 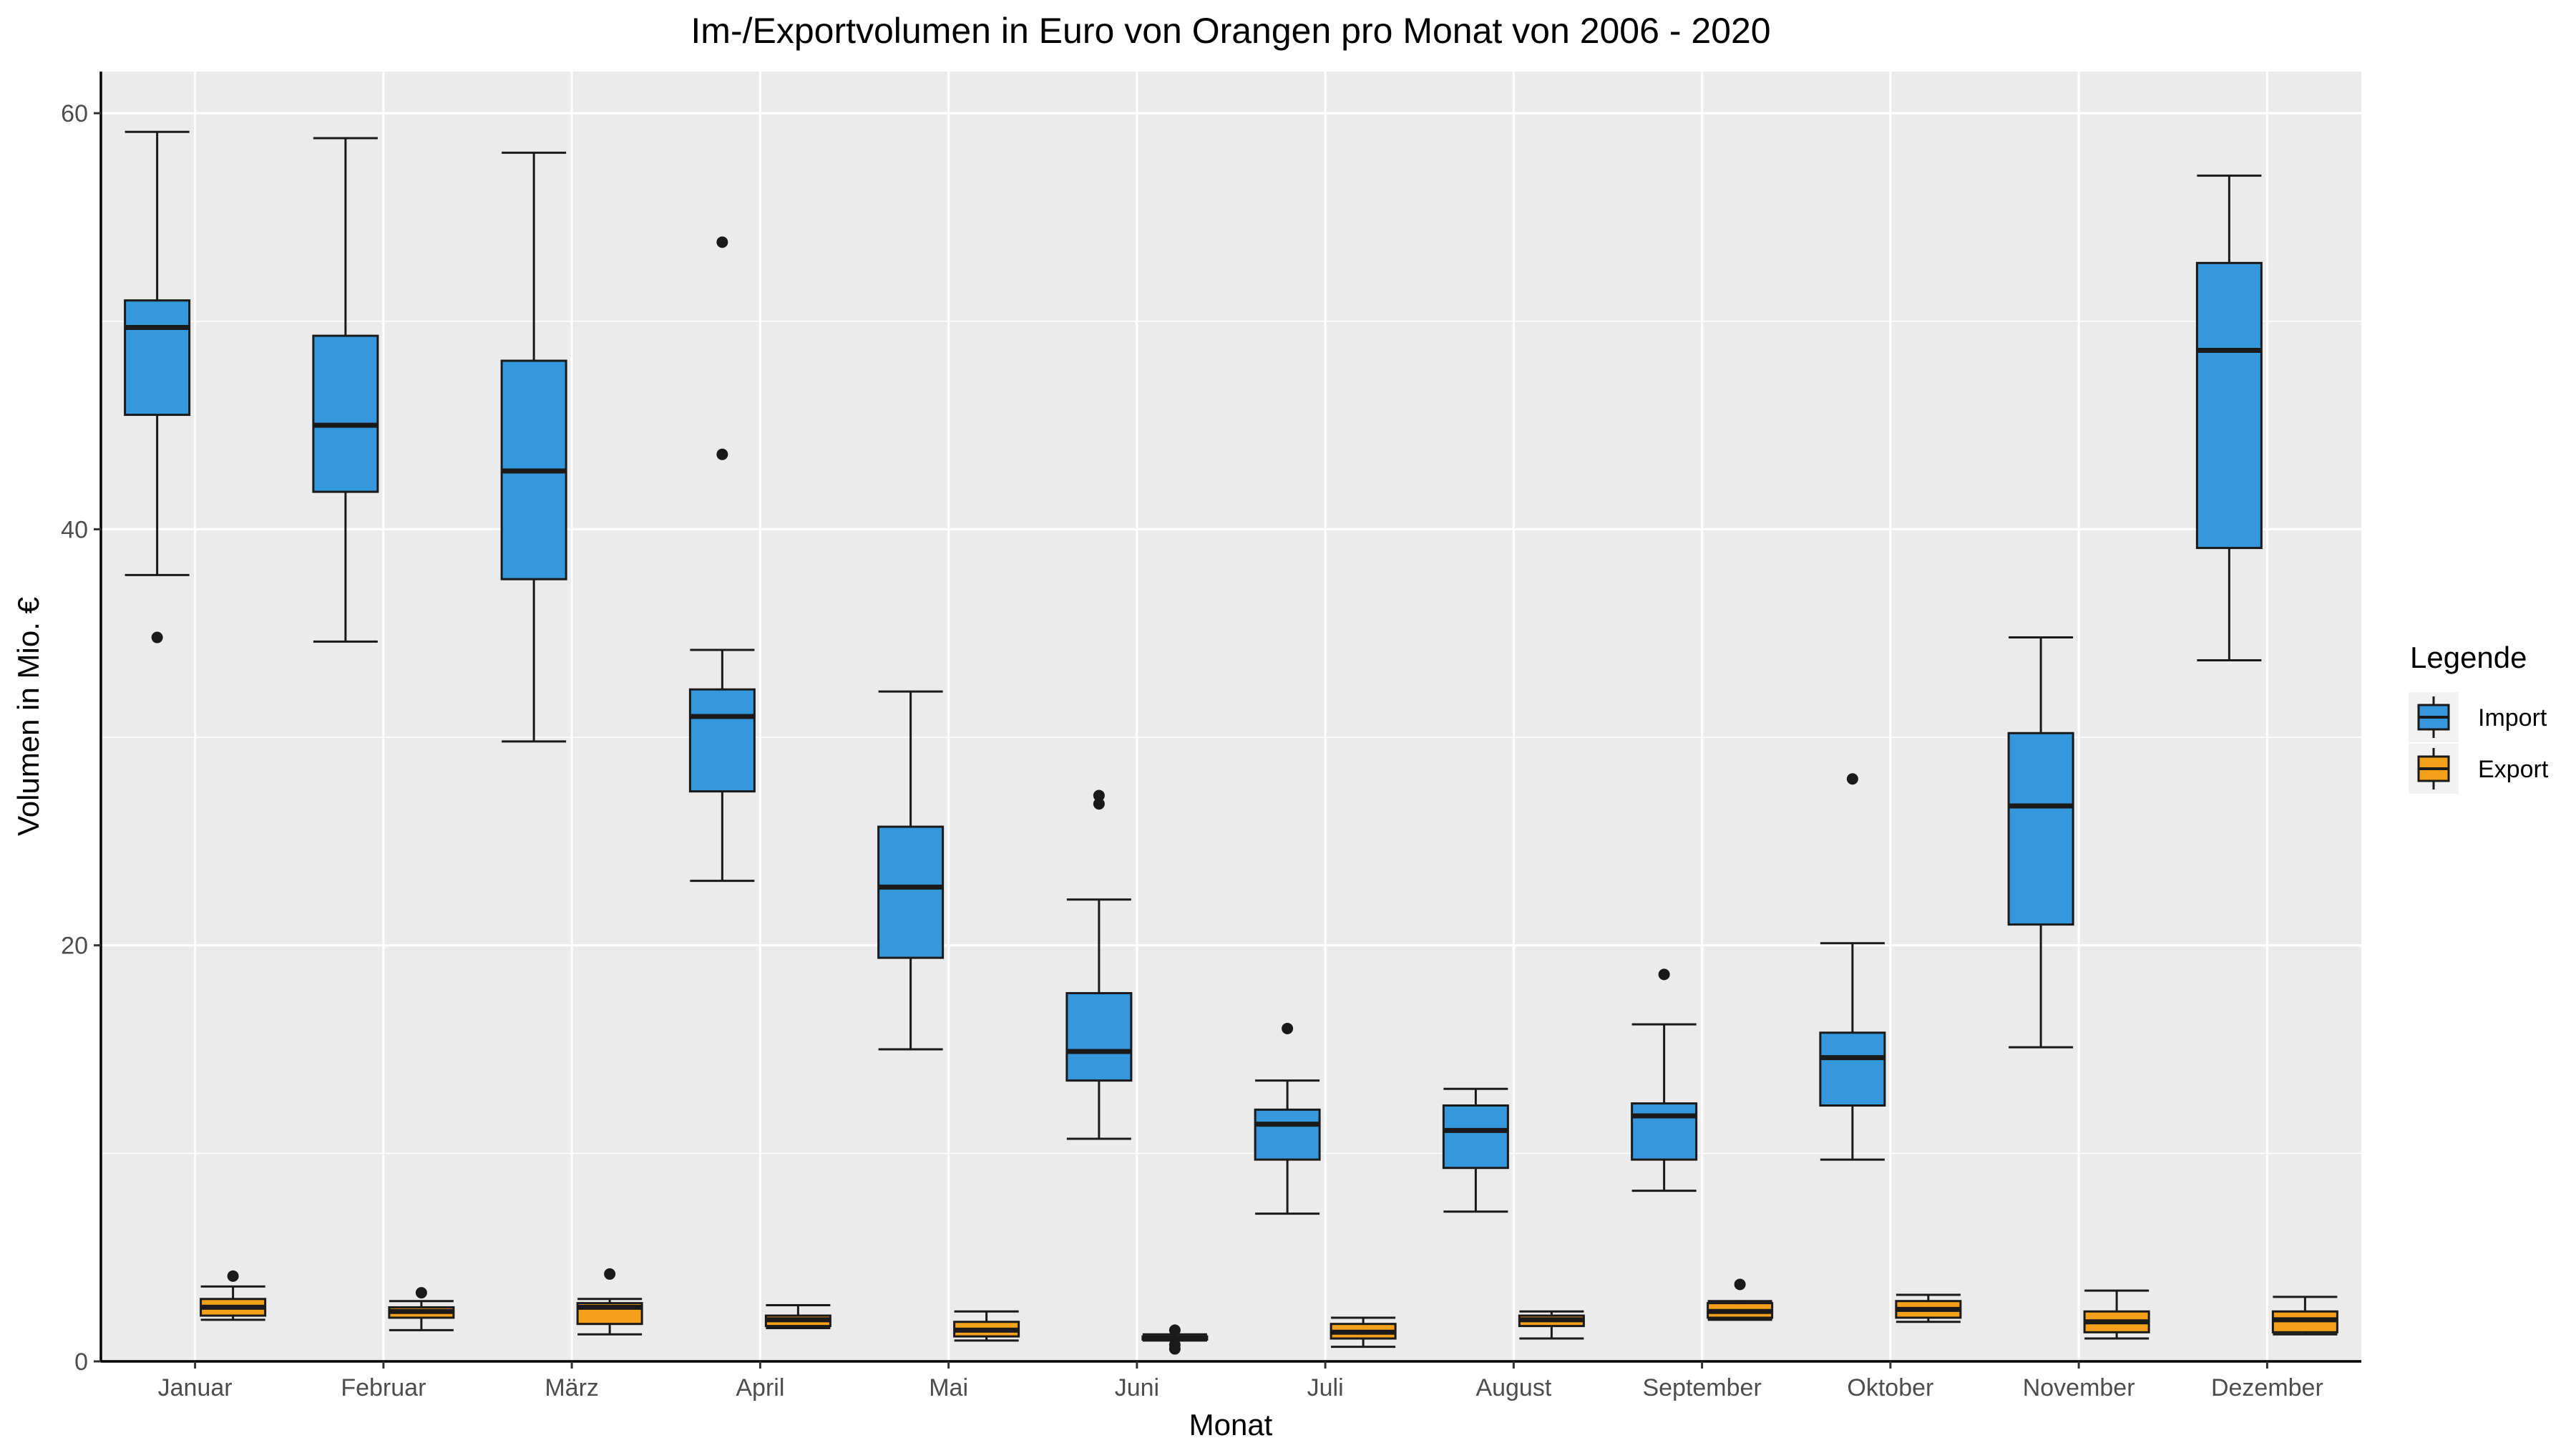 I want to click on box-import-august, so click(x=1475, y=1150).